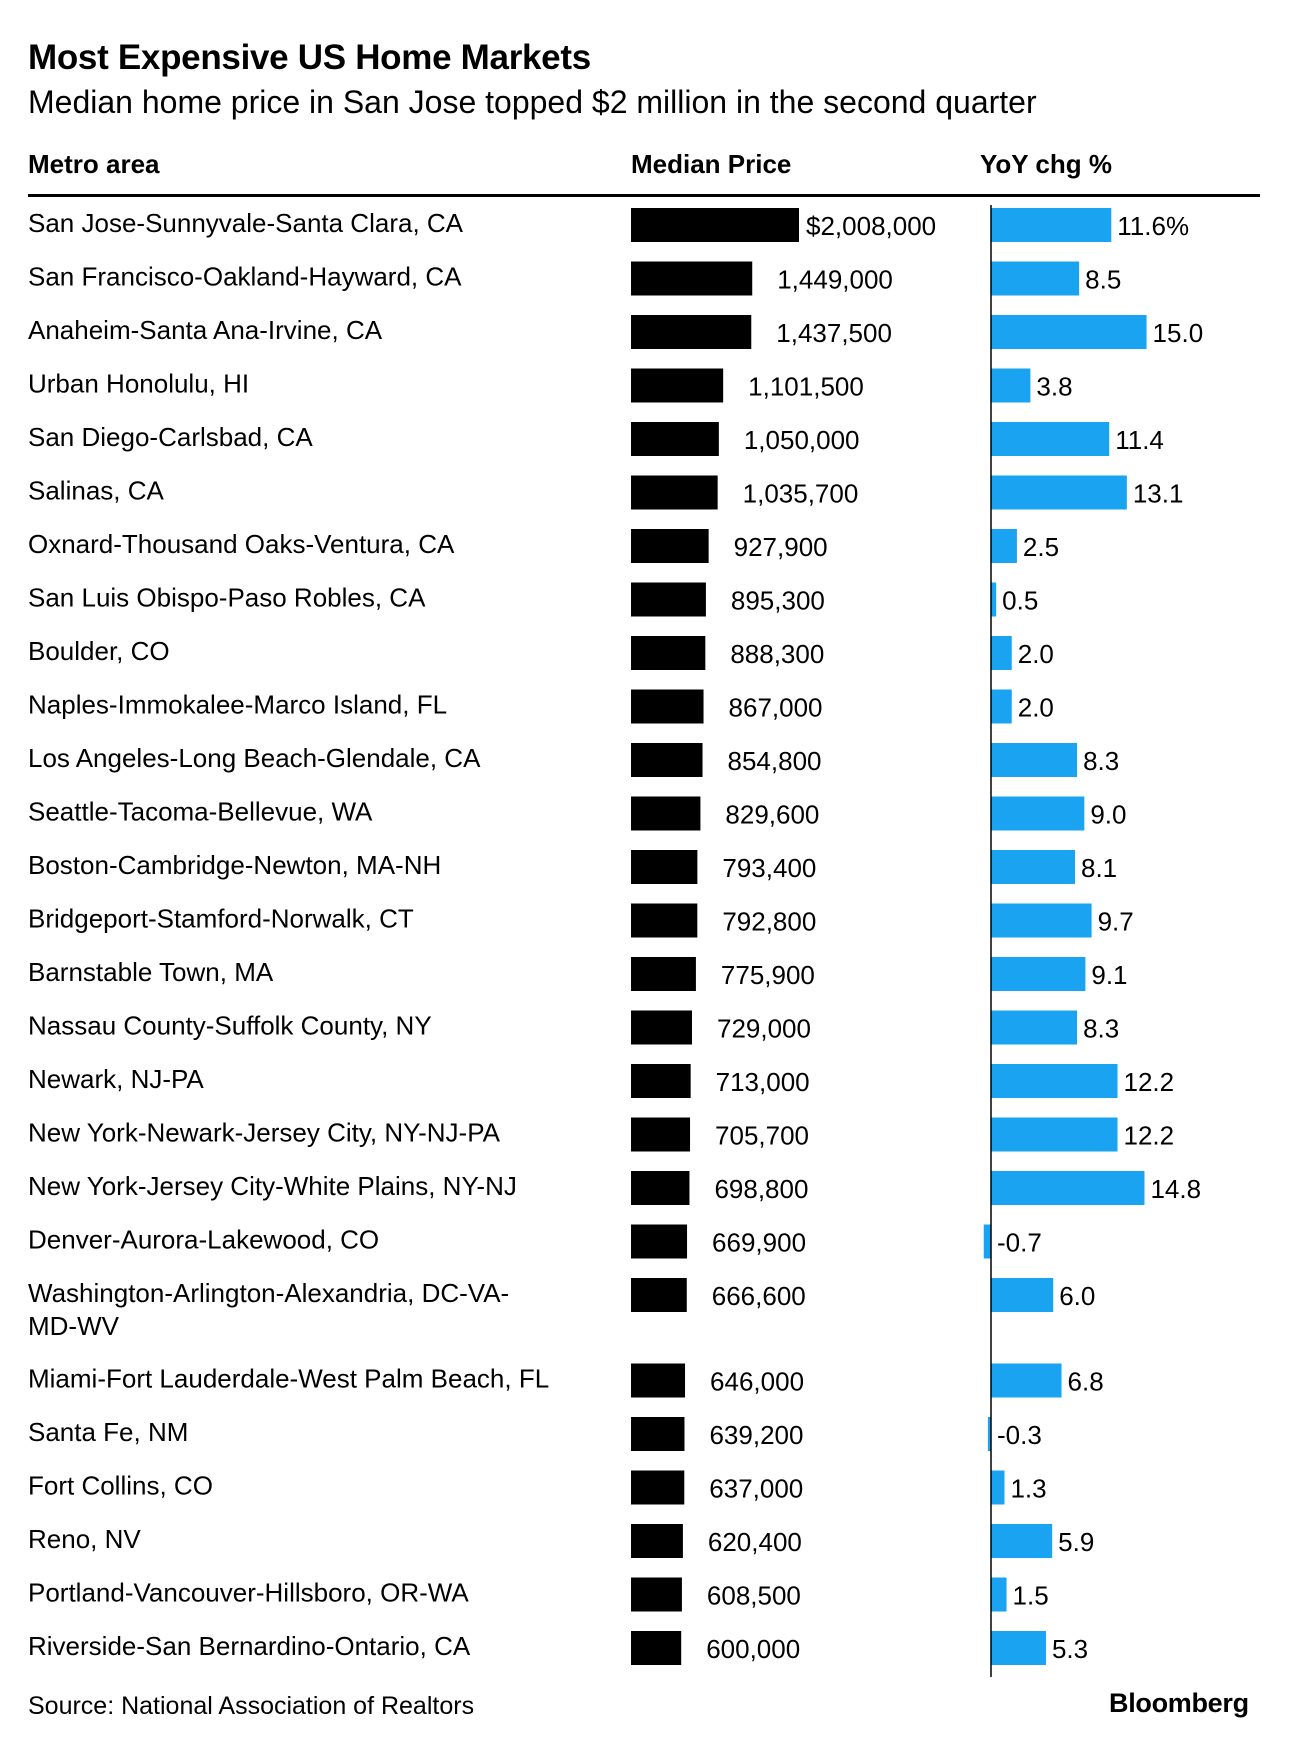  Describe the element at coordinates (74, 1326) in the screenshot. I see `metro-label-20-line1: MD-WV` at that location.